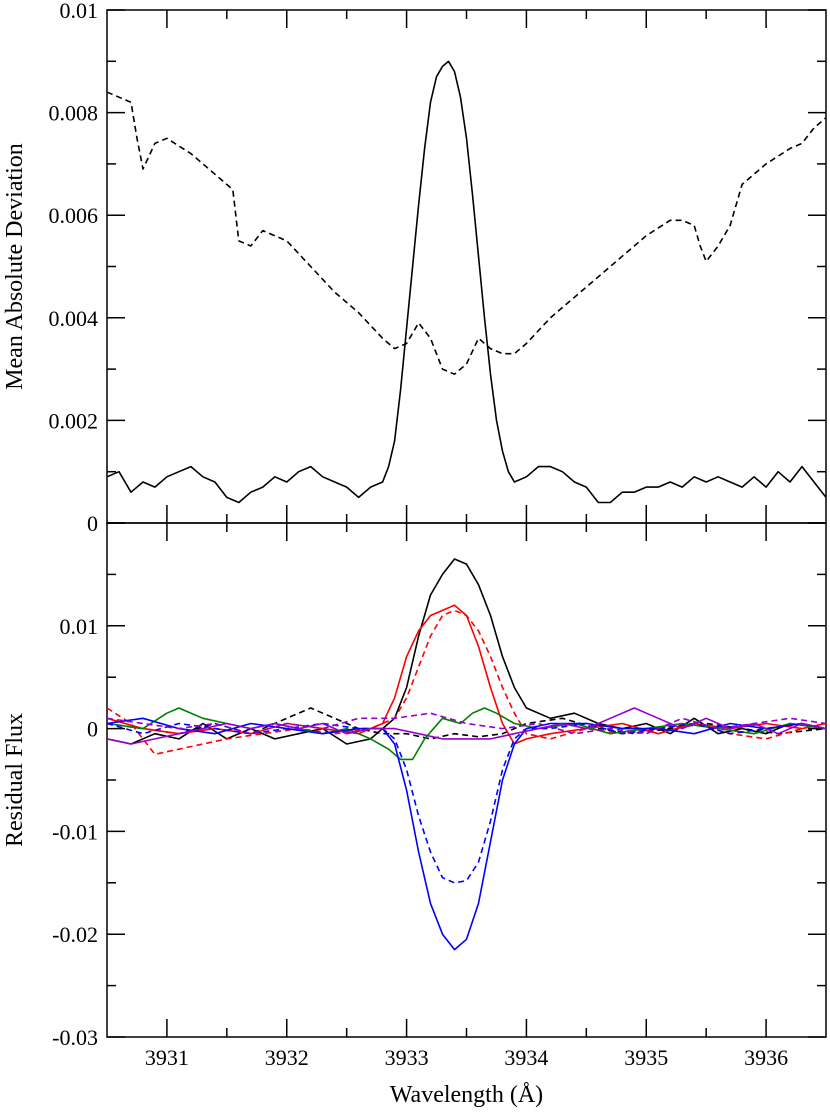  Describe the element at coordinates (74, 318) in the screenshot. I see `y-tick-label: 0.004` at that location.